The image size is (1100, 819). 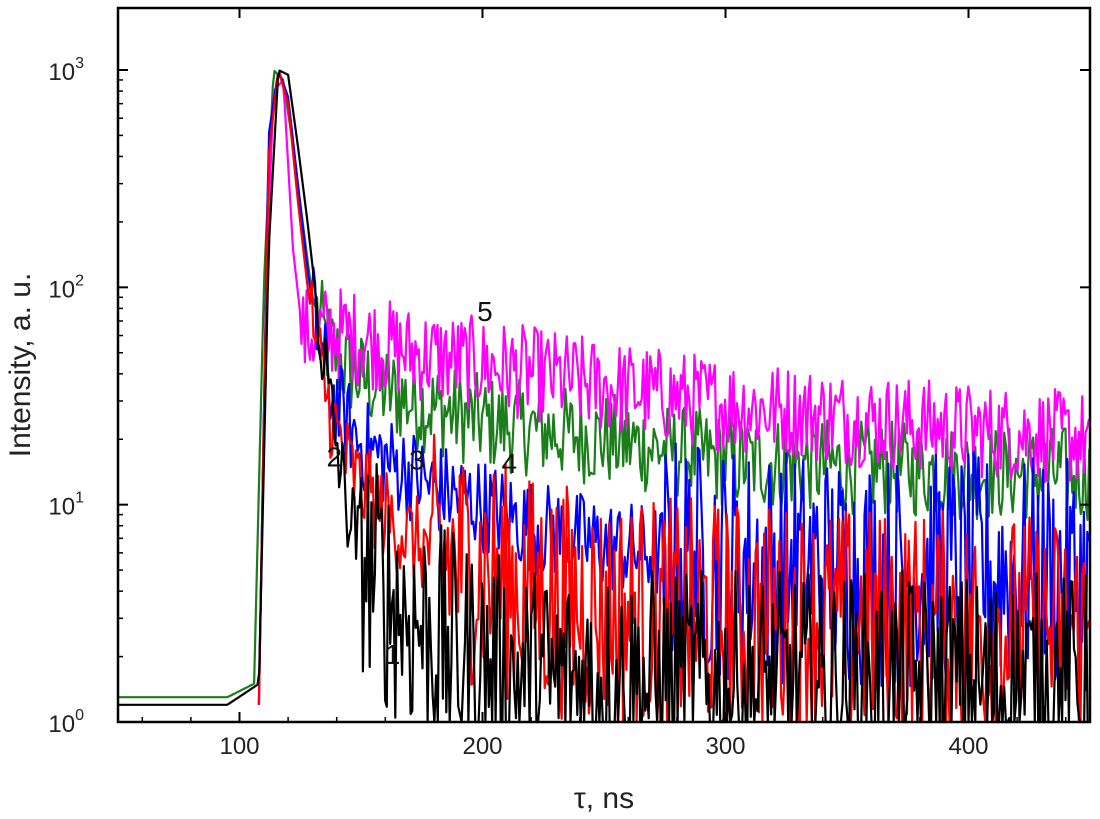 What do you see at coordinates (417, 460) in the screenshot?
I see `curve-label-3: 3` at bounding box center [417, 460].